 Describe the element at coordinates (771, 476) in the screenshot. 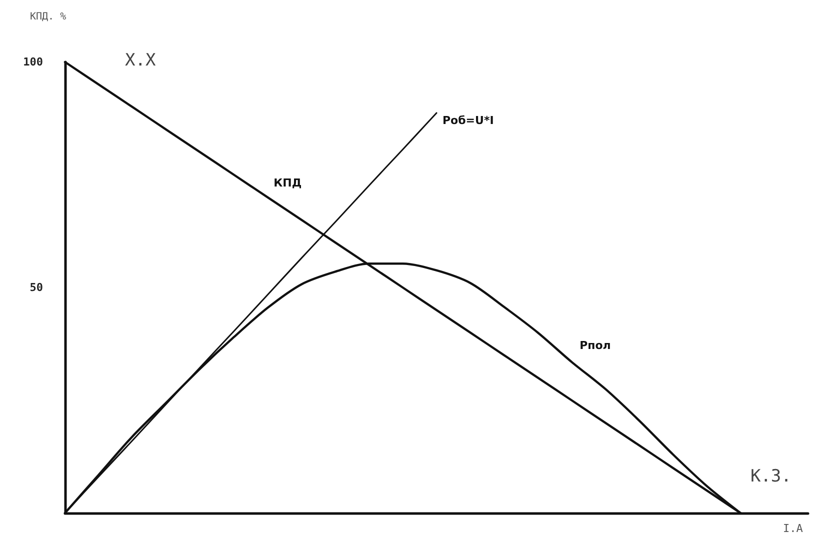

I see `annotation: К.З.` at that location.